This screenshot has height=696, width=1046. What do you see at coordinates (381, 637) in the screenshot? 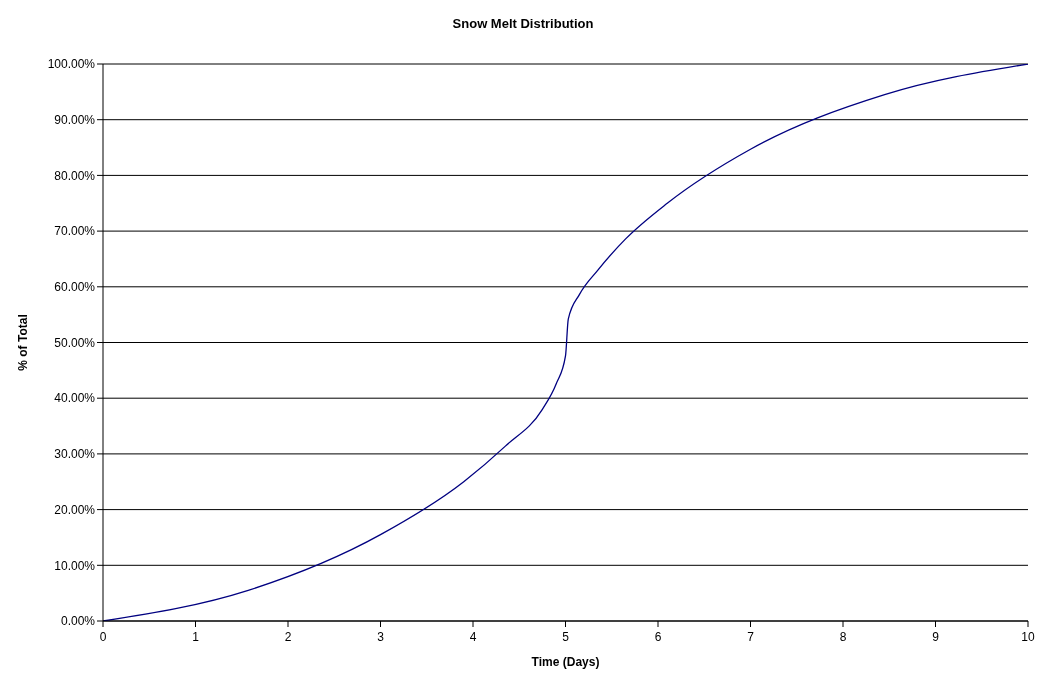
I see `x-tick-label: 3` at bounding box center [381, 637].